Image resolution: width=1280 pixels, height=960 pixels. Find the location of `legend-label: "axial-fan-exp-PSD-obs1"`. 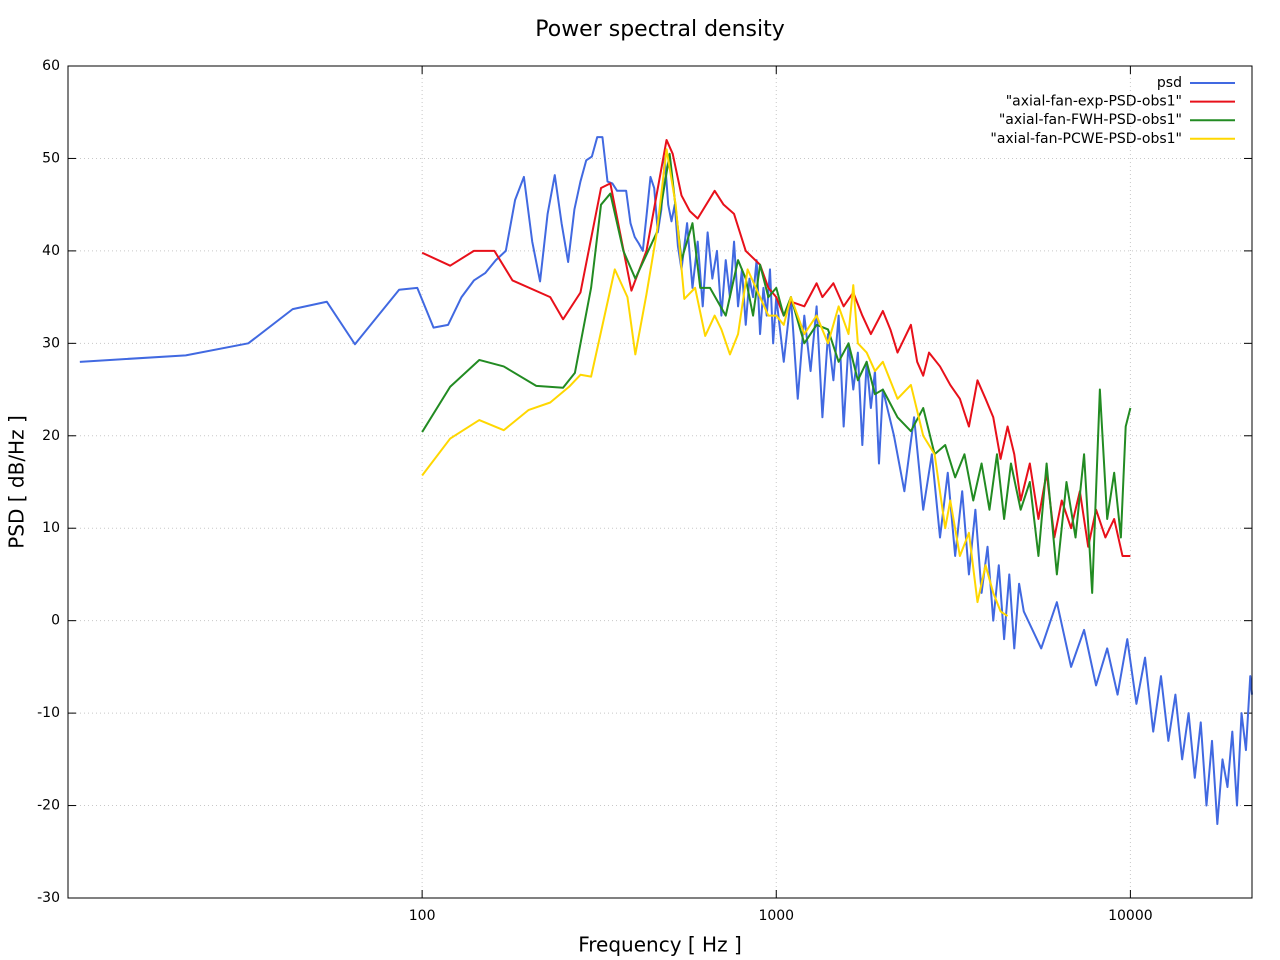

legend-label: "axial-fan-exp-PSD-obs1" is located at coordinates (1094, 102).